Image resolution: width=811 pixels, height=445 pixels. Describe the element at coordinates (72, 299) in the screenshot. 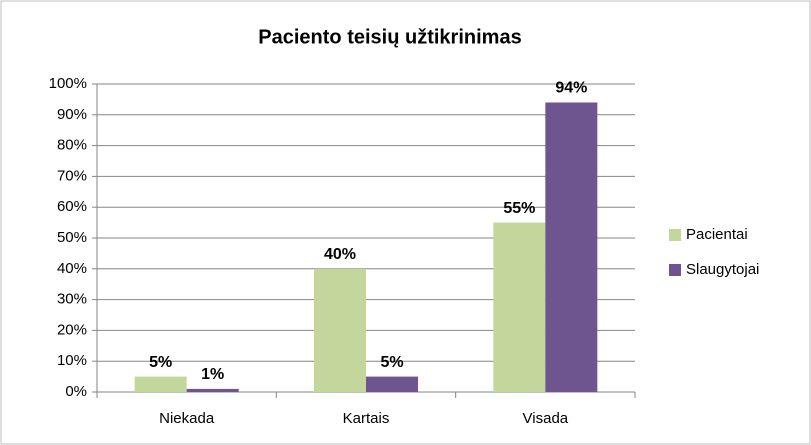

I see `y-tick-label: 30%` at that location.